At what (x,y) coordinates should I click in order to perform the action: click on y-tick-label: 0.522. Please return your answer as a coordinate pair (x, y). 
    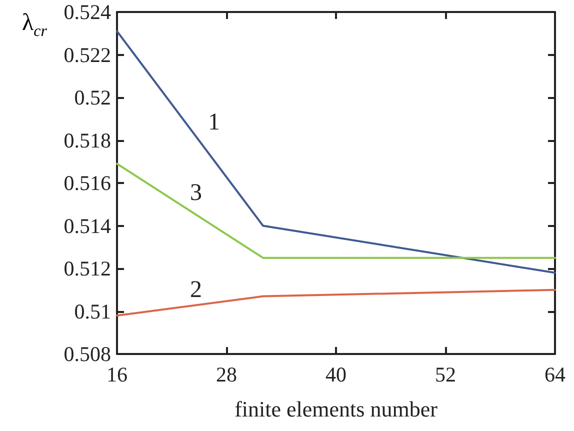
    Looking at the image, I should click on (87, 54).